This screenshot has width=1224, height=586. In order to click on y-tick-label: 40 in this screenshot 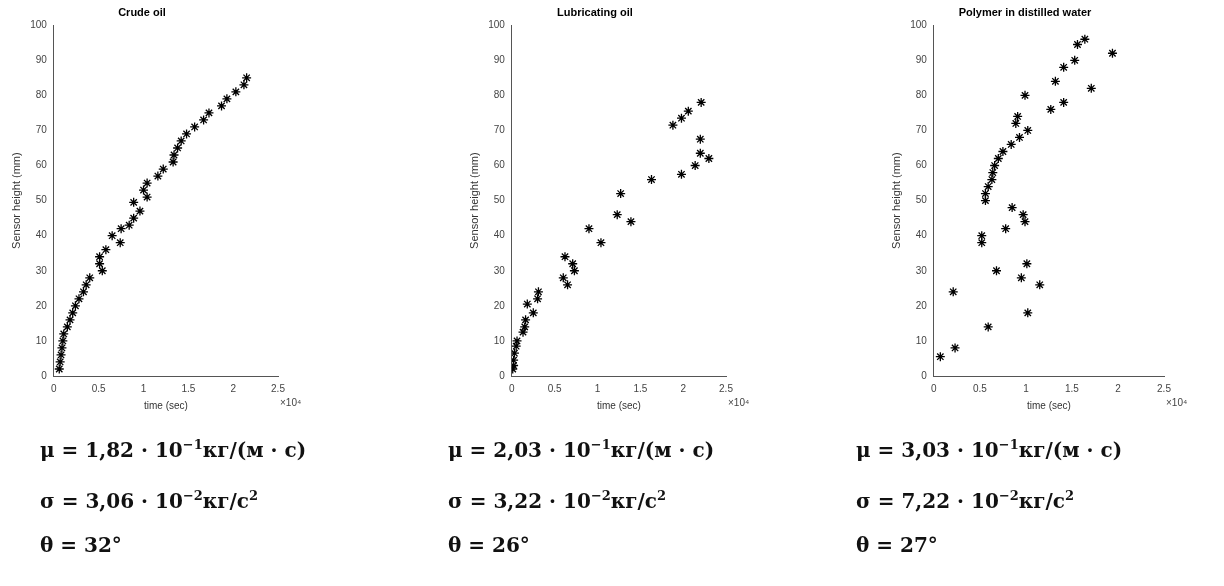, I will do `click(499, 235)`.